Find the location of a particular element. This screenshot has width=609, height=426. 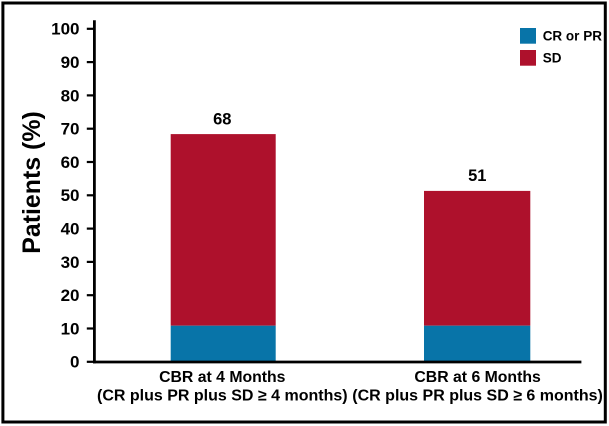

svg-text: 20 is located at coordinates (70, 295).